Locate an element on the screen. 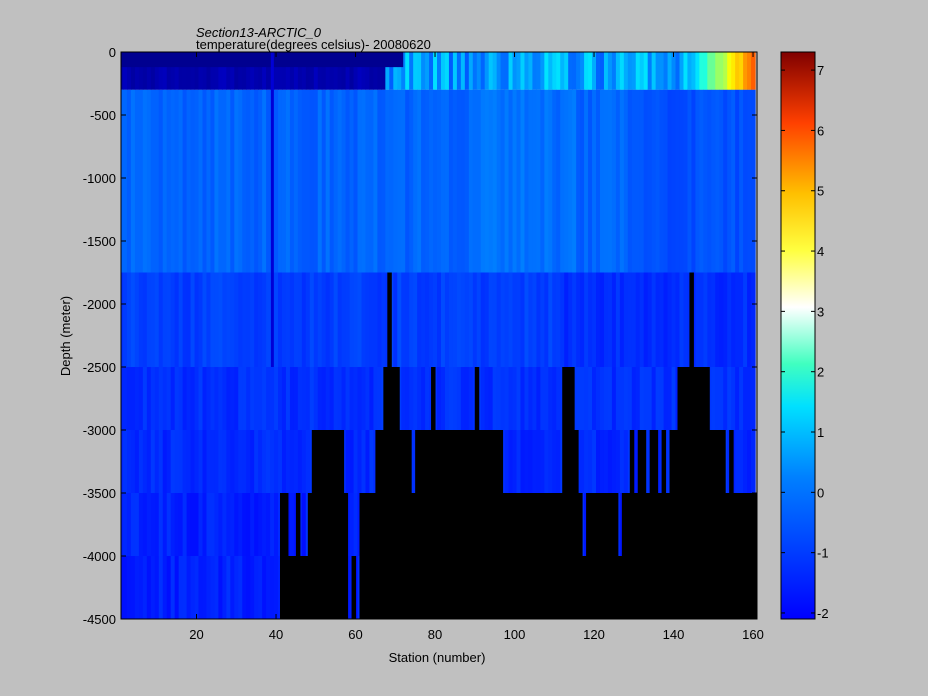 This screenshot has width=928, height=696. colorbar-tick-label: 0 is located at coordinates (820, 492).